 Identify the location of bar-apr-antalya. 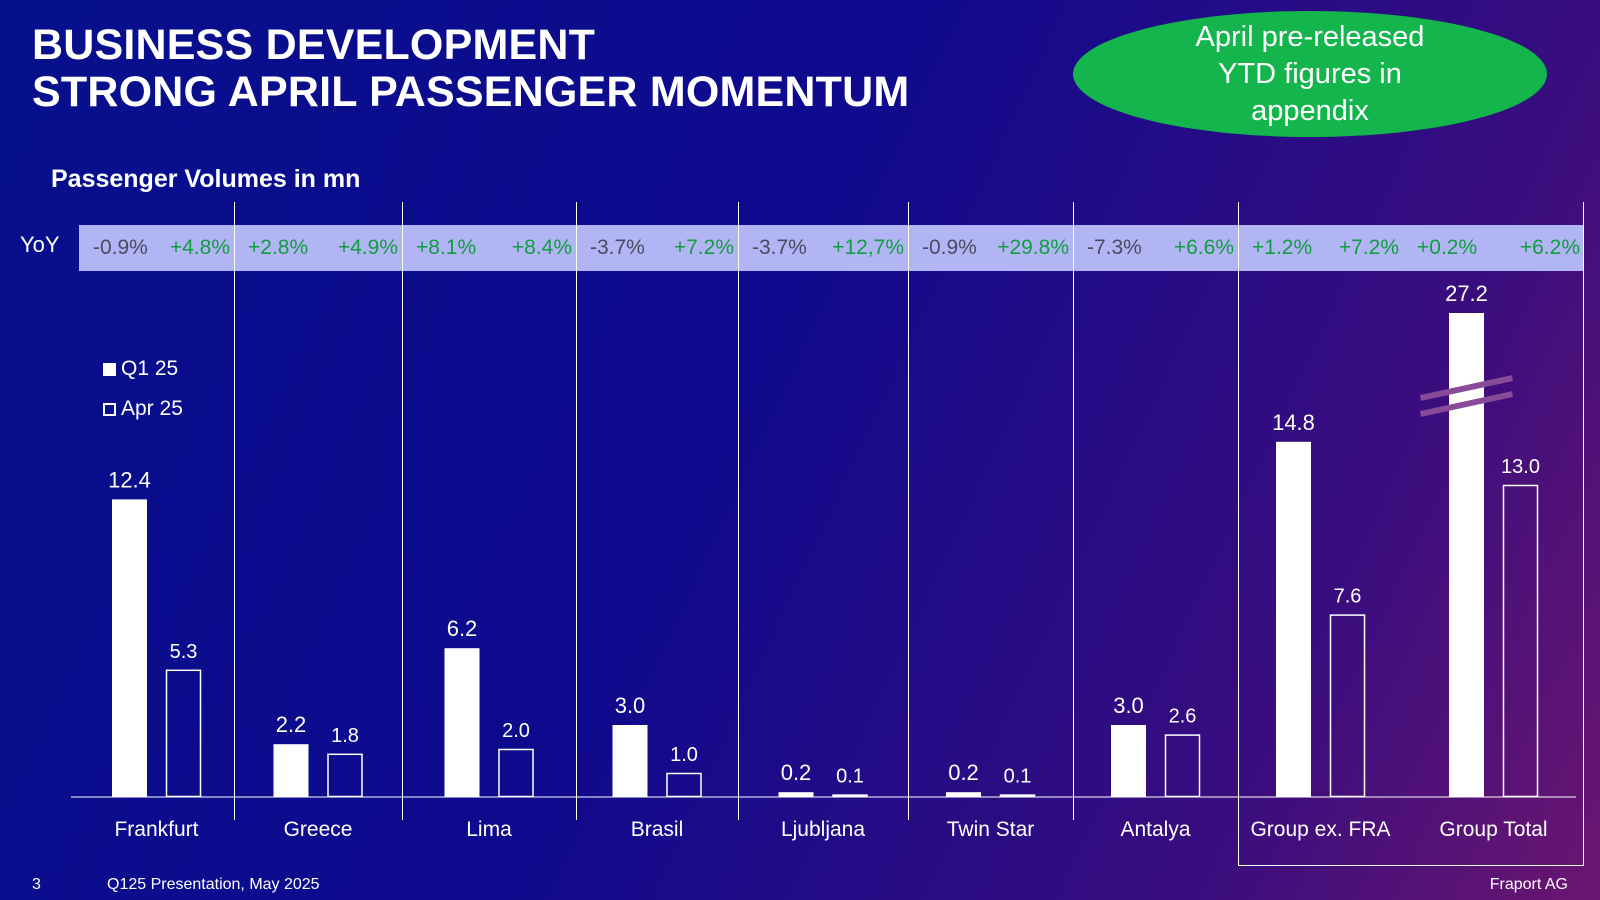
(1182, 766).